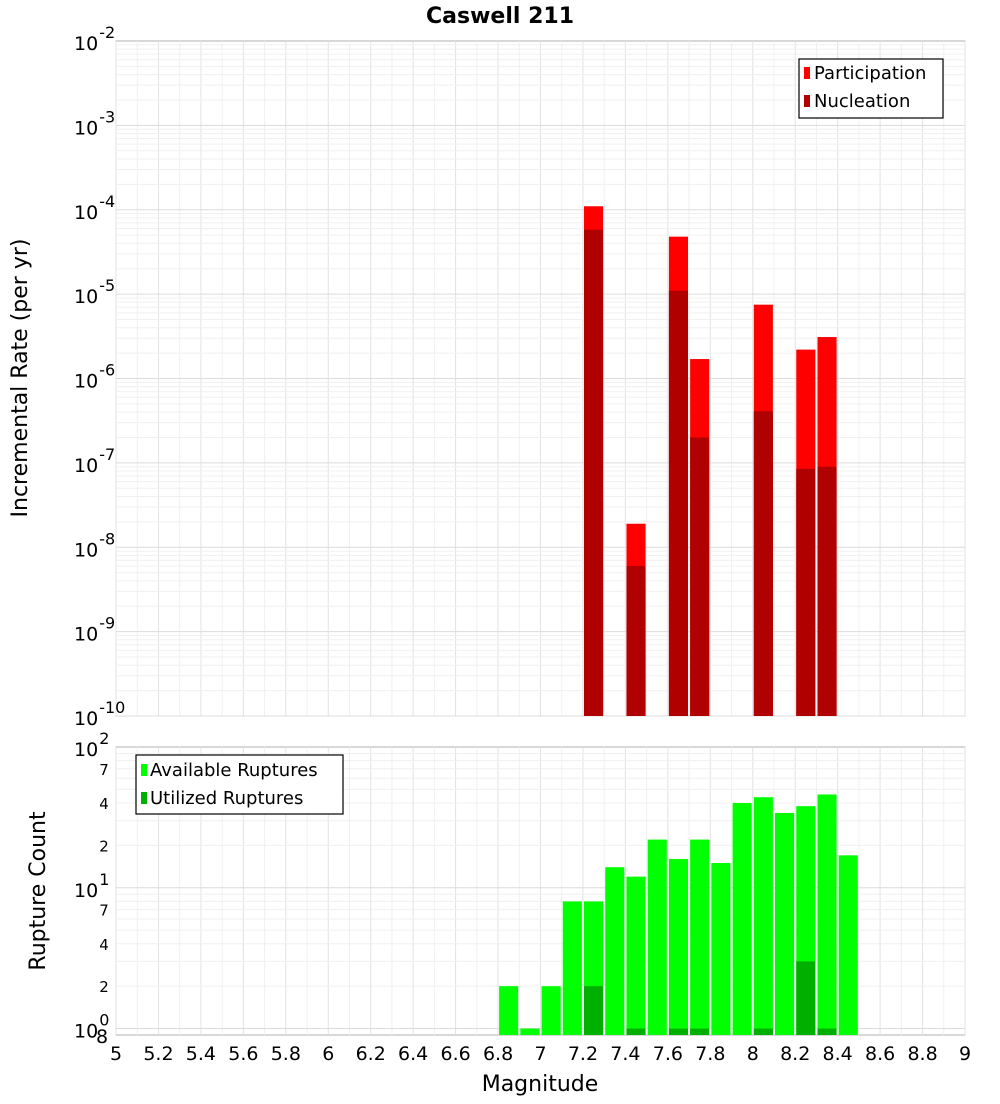  What do you see at coordinates (94, 461) in the screenshot?
I see `rate-y-tick-label: 10⁻⁷` at bounding box center [94, 461].